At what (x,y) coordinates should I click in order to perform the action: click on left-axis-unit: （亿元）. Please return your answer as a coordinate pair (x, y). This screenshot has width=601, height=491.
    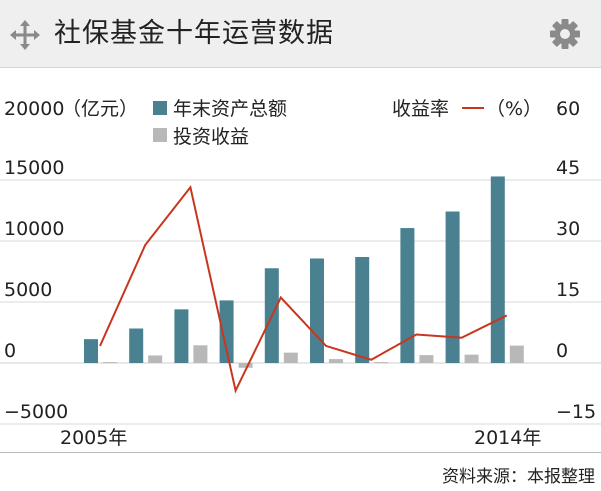
    Looking at the image, I should click on (100, 109).